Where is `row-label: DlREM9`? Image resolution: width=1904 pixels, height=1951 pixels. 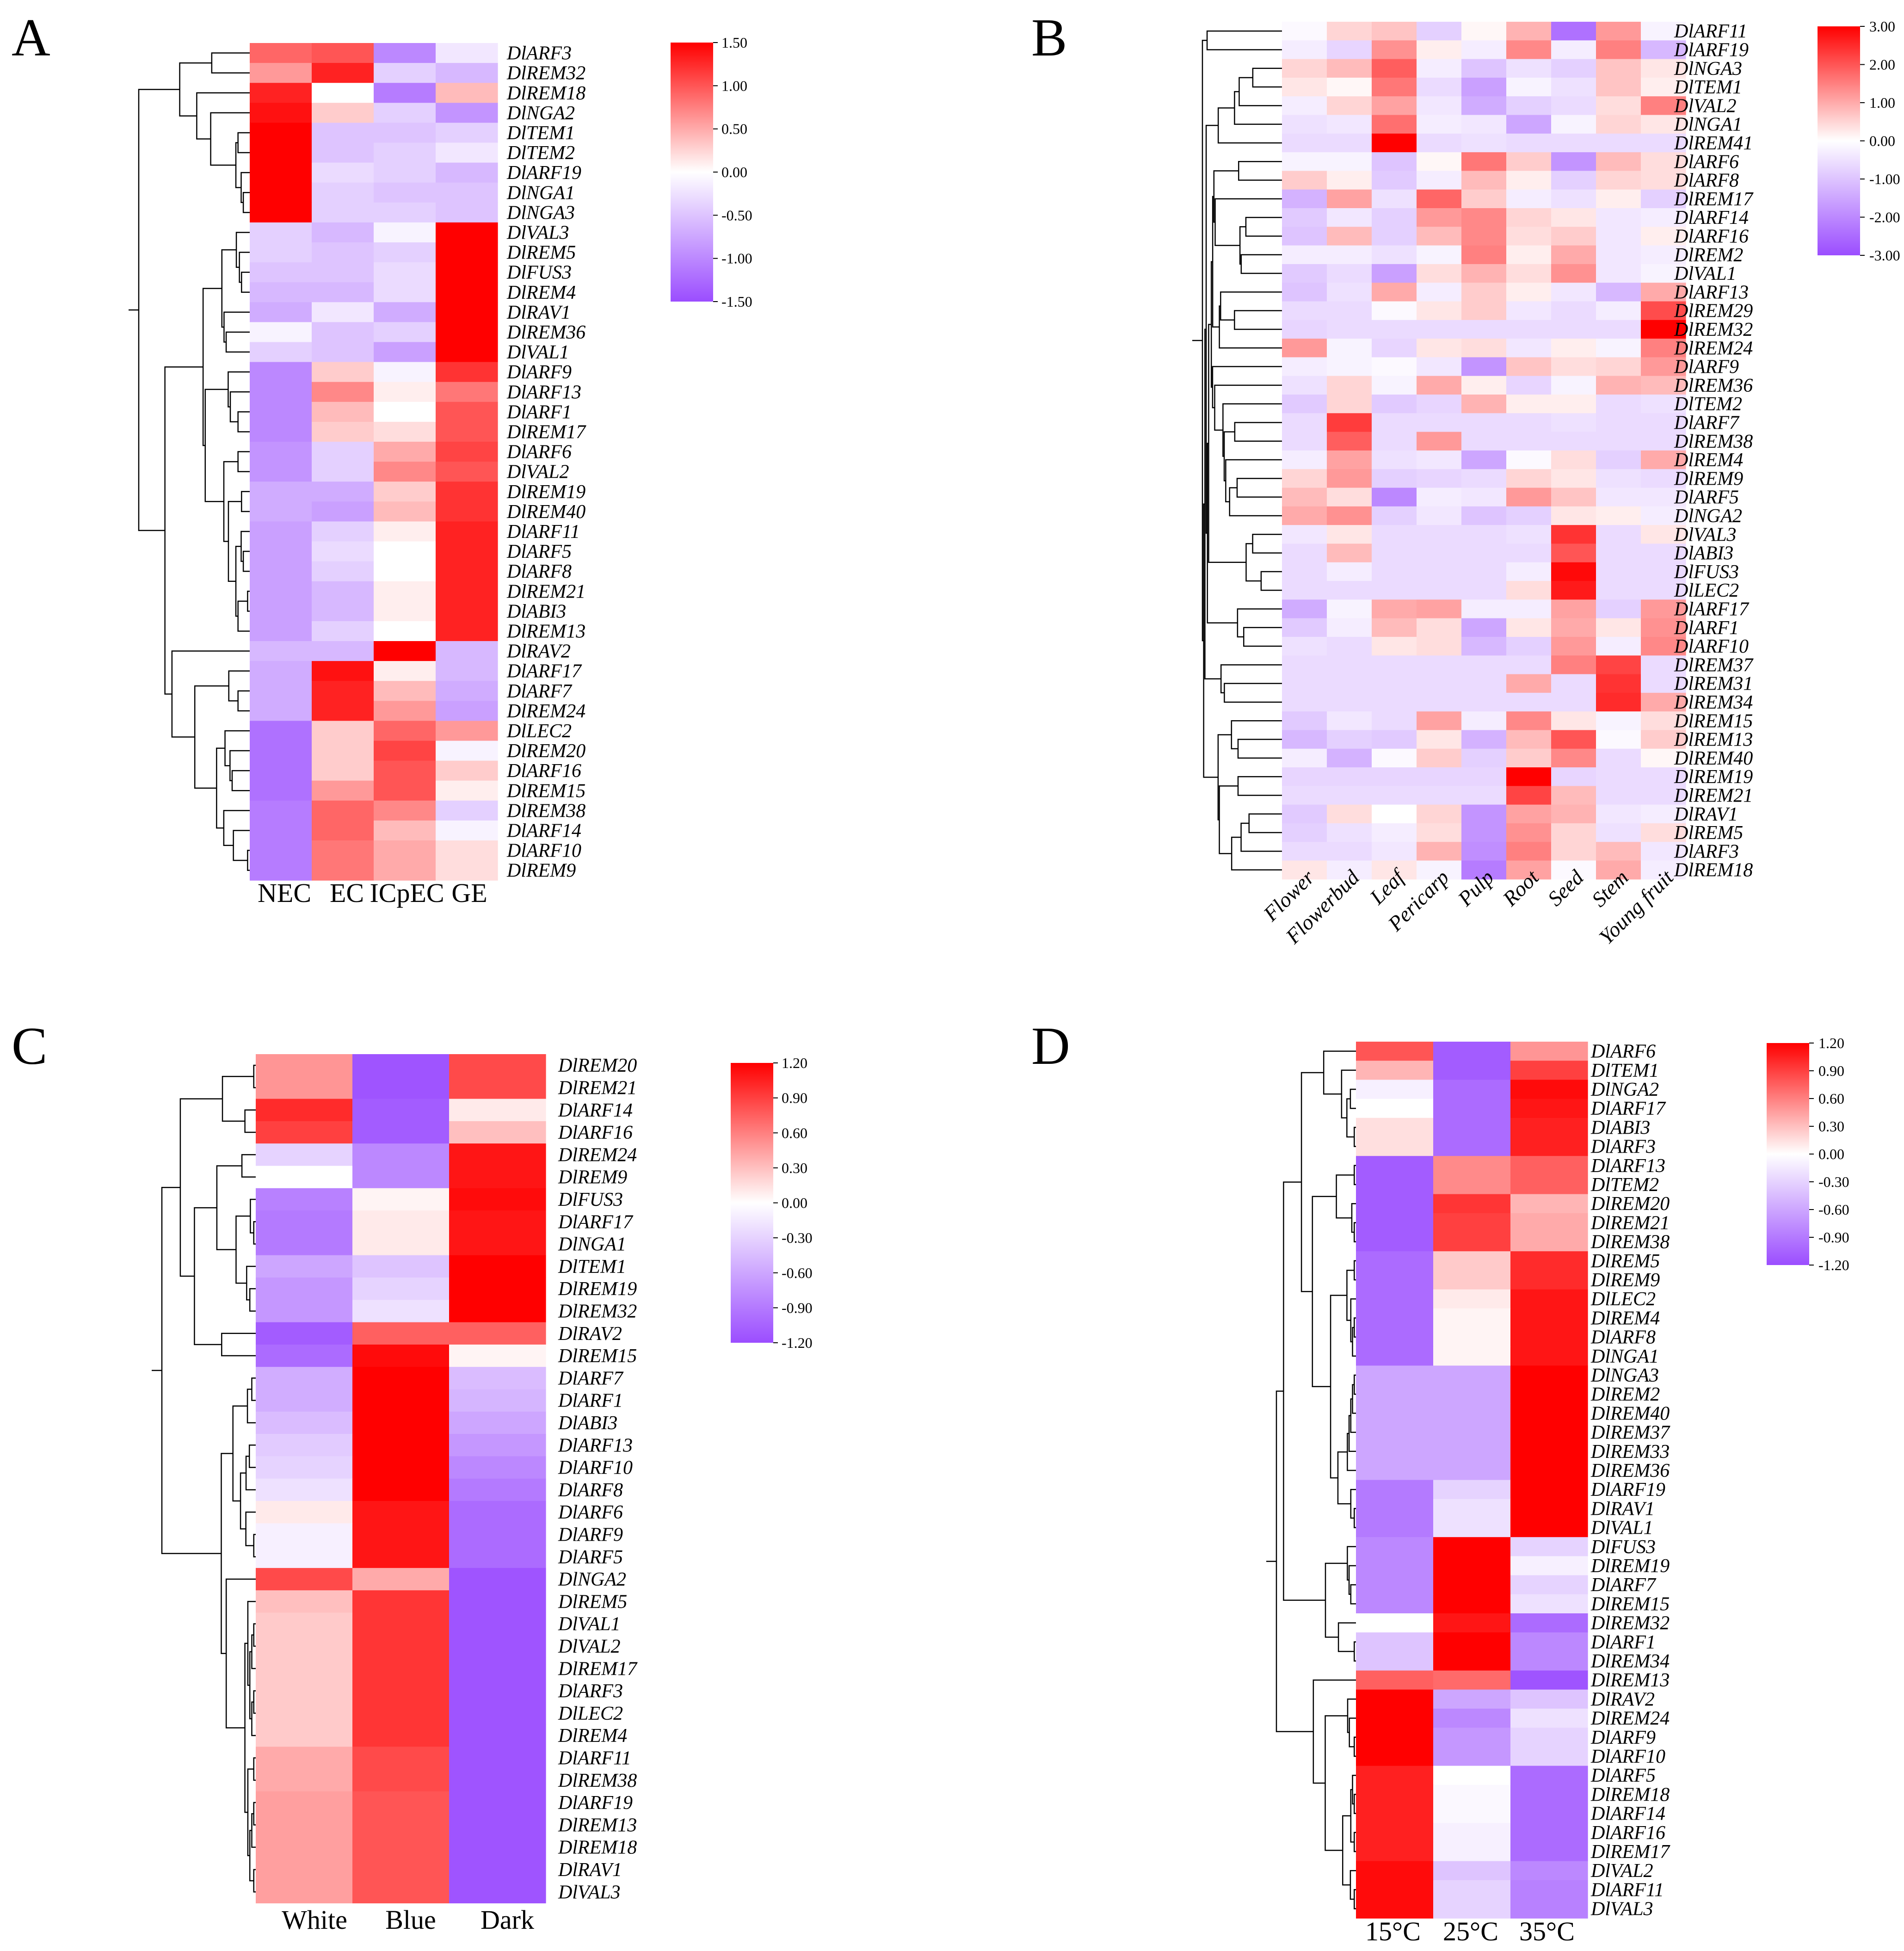
row-label: DlREM9 is located at coordinates (541, 871).